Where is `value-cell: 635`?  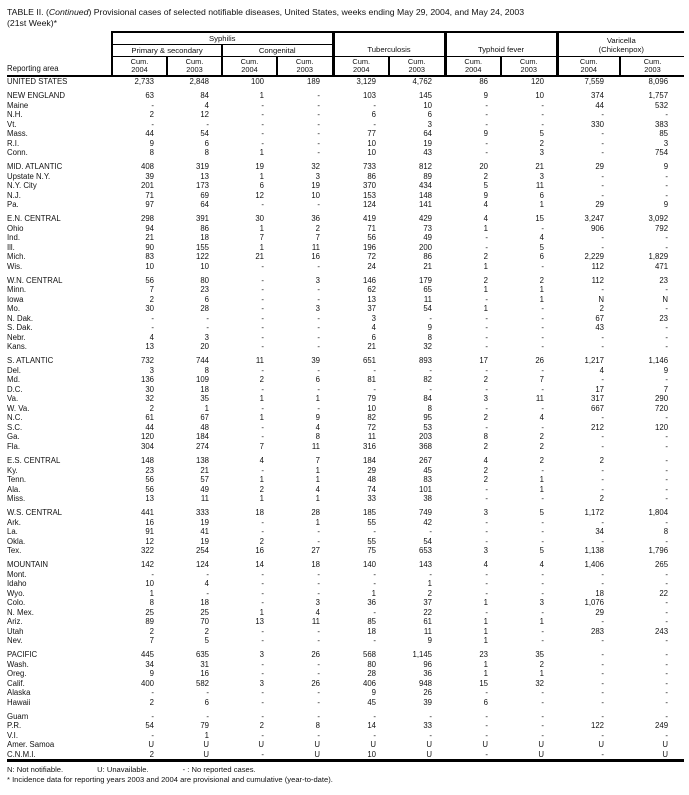 value-cell: 635 is located at coordinates (202, 655).